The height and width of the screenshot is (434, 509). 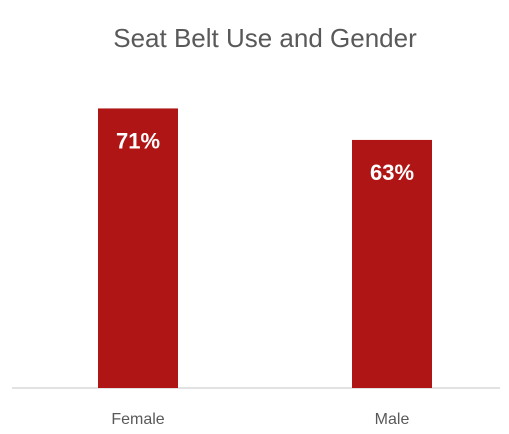 I want to click on x-tick-label: Female, so click(x=137, y=419).